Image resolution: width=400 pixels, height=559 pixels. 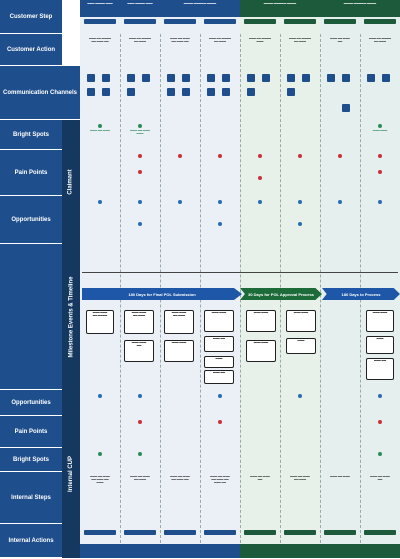 I want to click on lane-int-bright-spots: Bright Spots, so click(x=31, y=460).